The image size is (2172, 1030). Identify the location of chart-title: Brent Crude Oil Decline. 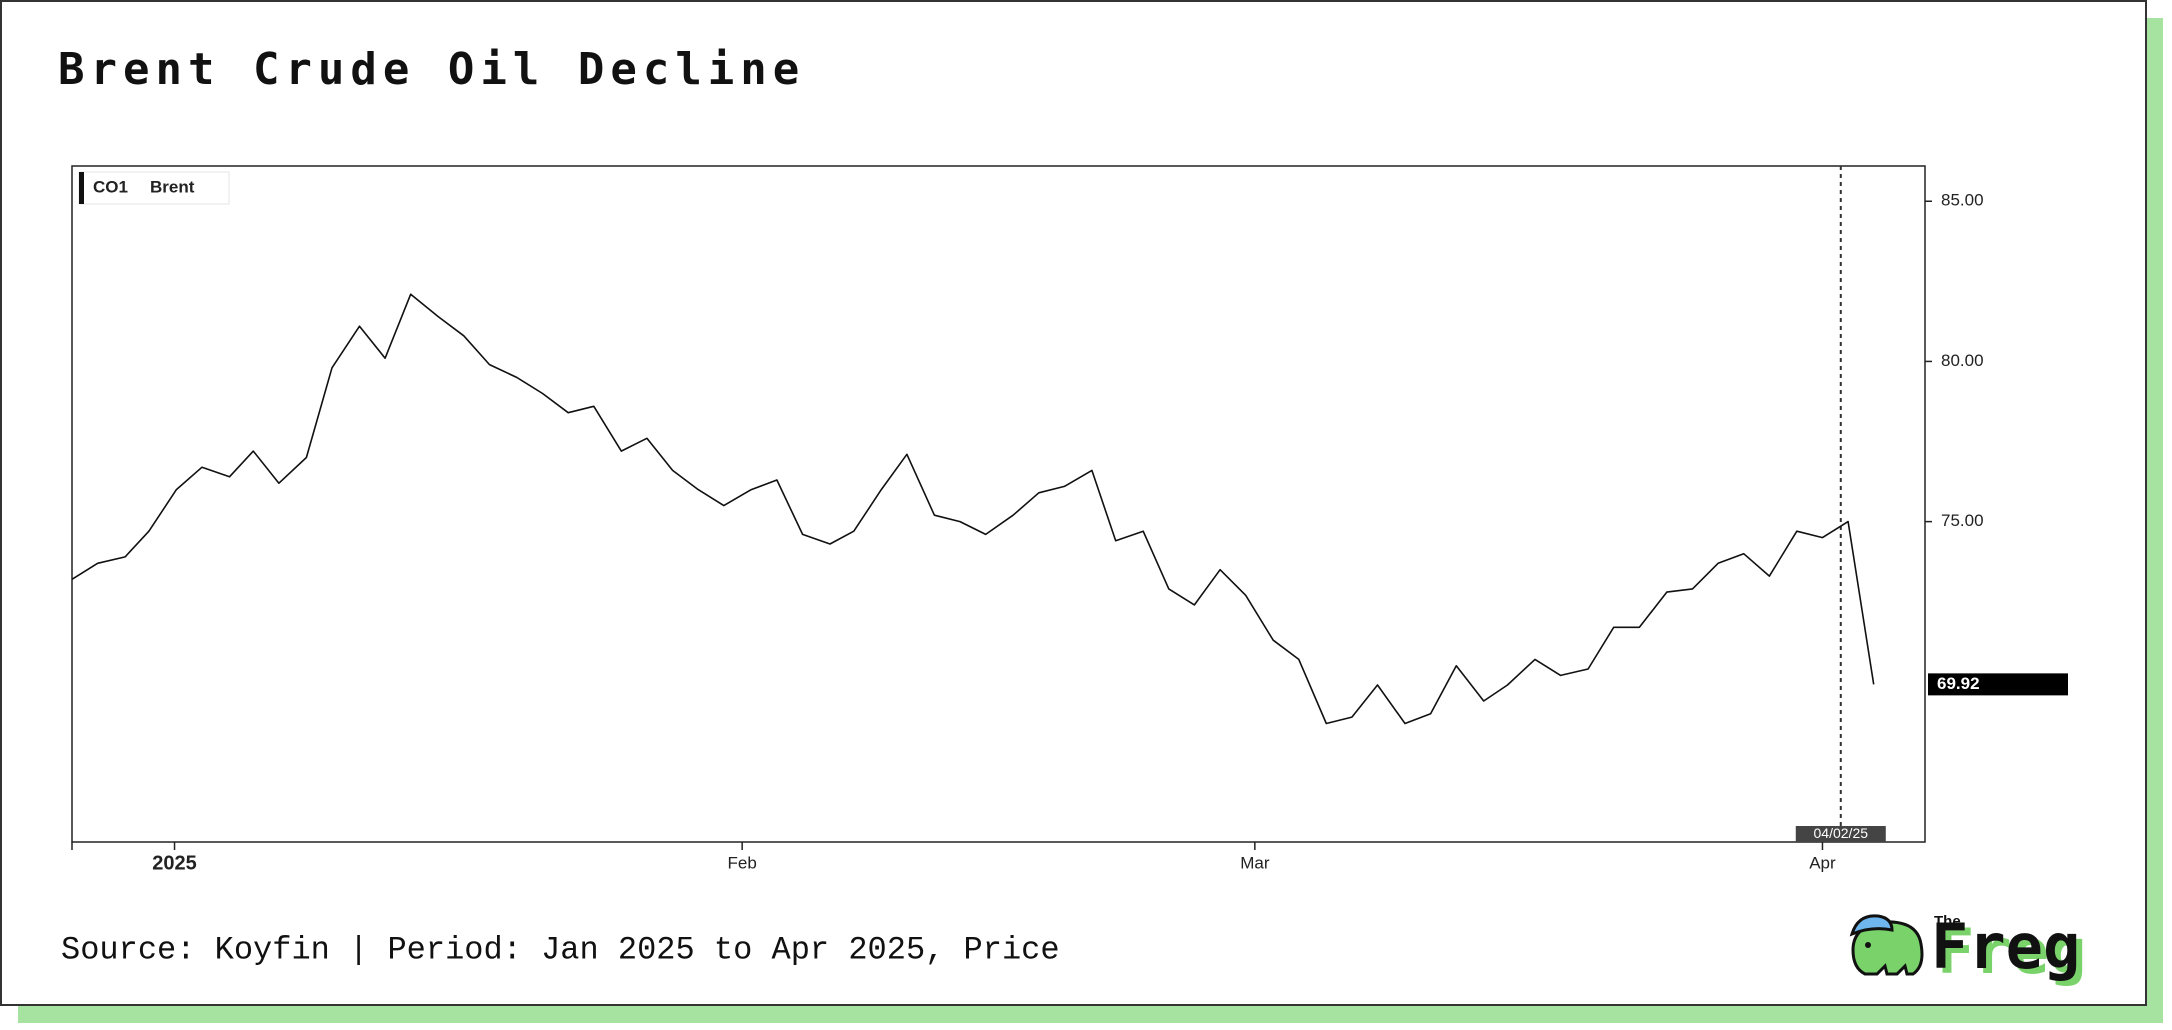
(431, 69).